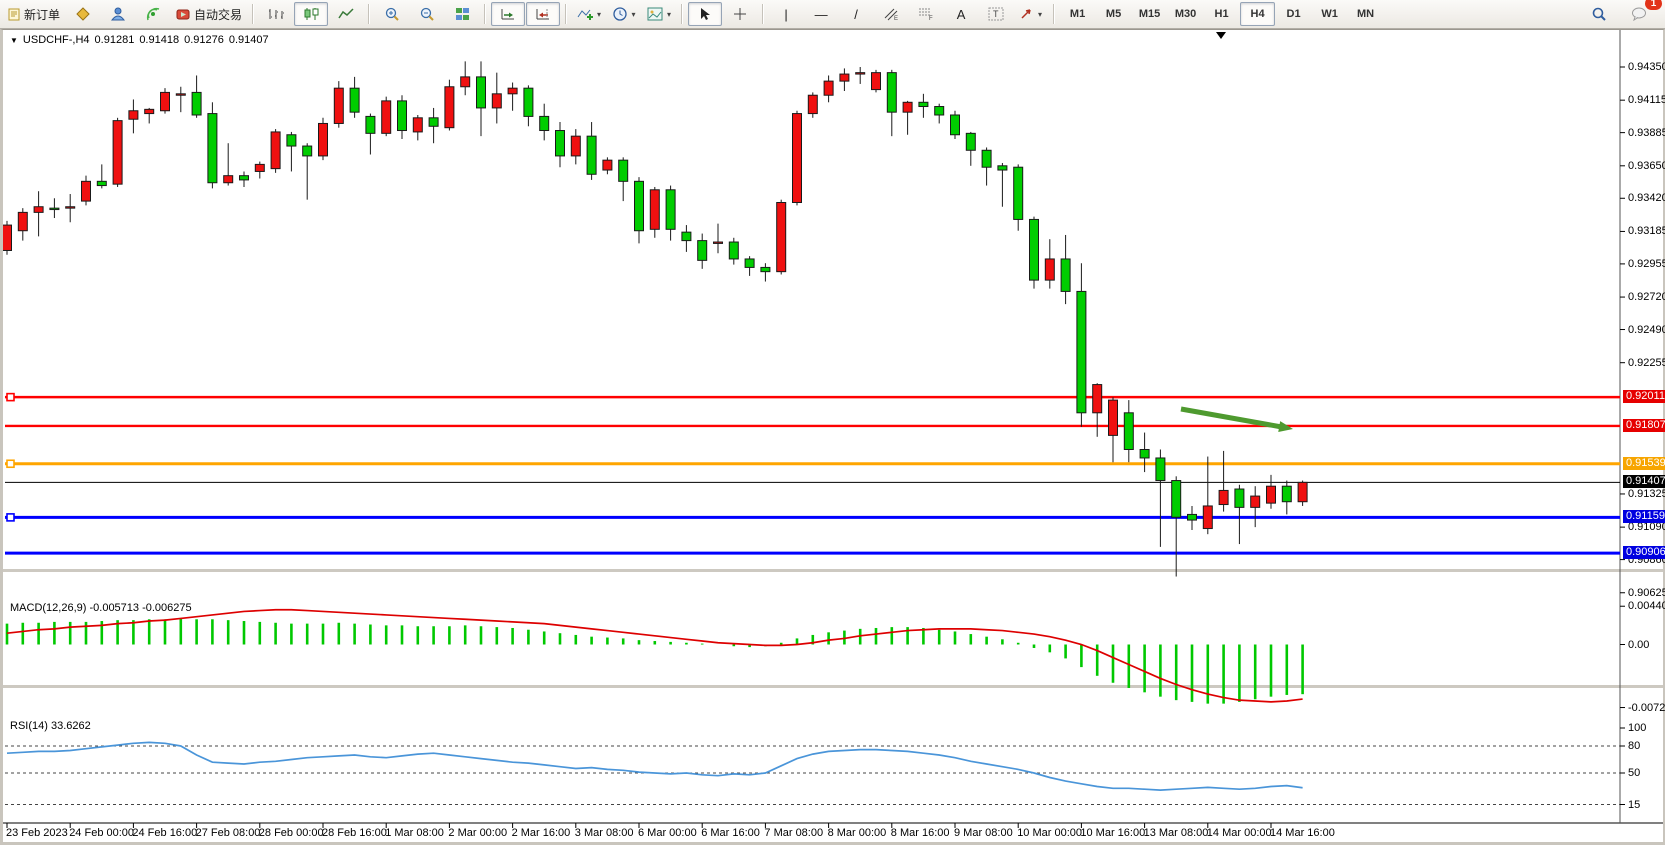  I want to click on macd-axis-label: -0.007249, so click(1646, 707).